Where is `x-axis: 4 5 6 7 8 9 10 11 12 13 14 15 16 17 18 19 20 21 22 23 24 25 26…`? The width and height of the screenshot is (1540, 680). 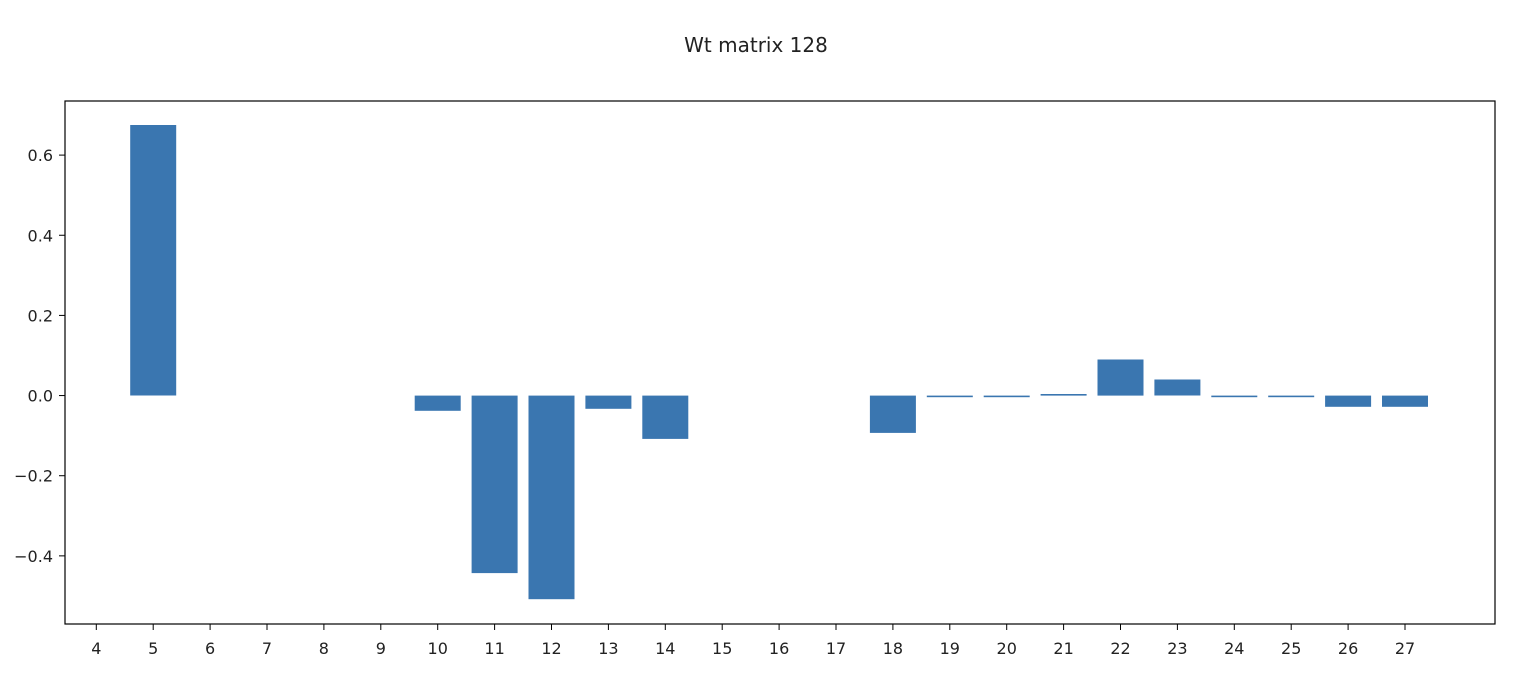 x-axis: 4 5 6 7 8 9 10 11 12 13 14 15 16 17 18 19 20 21 22 23 24 25 26… is located at coordinates (753, 641).